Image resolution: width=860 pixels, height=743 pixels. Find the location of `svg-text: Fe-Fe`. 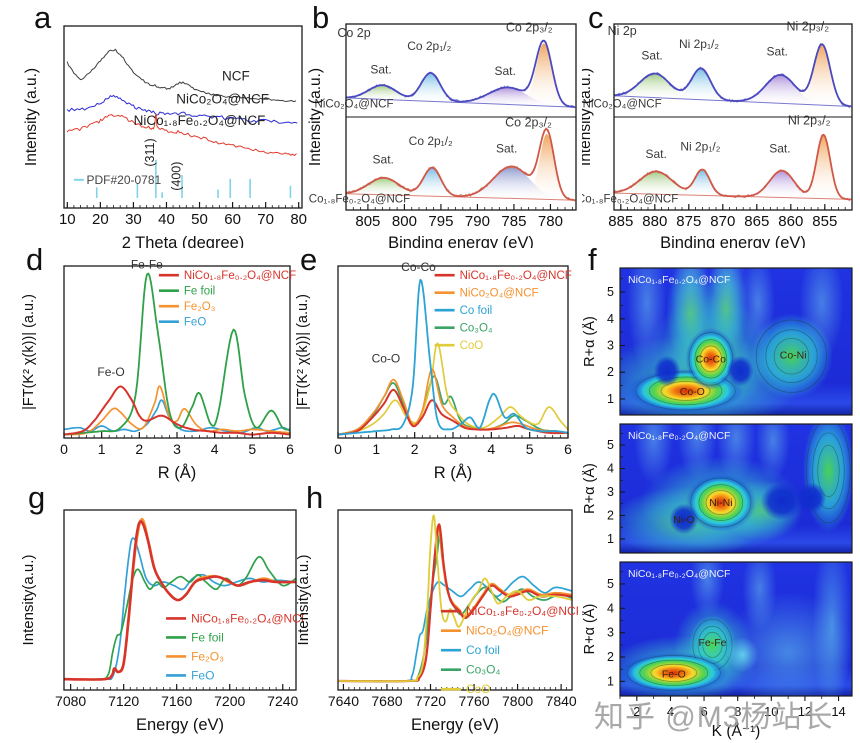

svg-text: Fe-Fe is located at coordinates (712, 643).